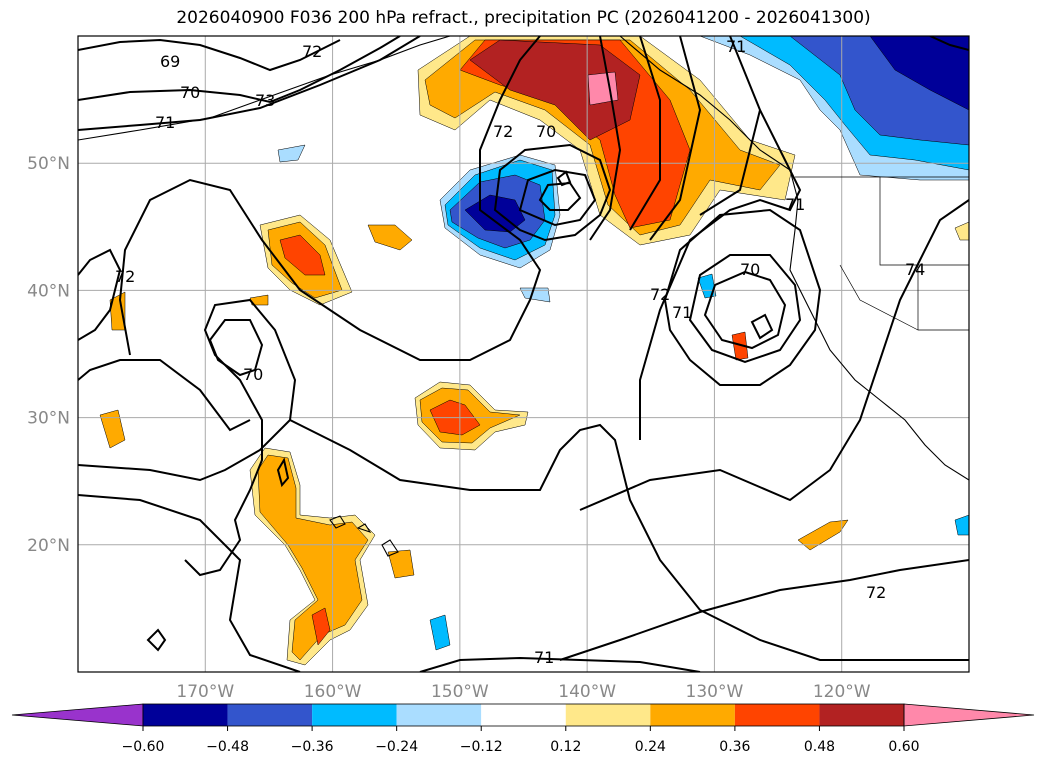 The height and width of the screenshot is (765, 1047). I want to click on x-tick-label: 170°W, so click(205, 692).